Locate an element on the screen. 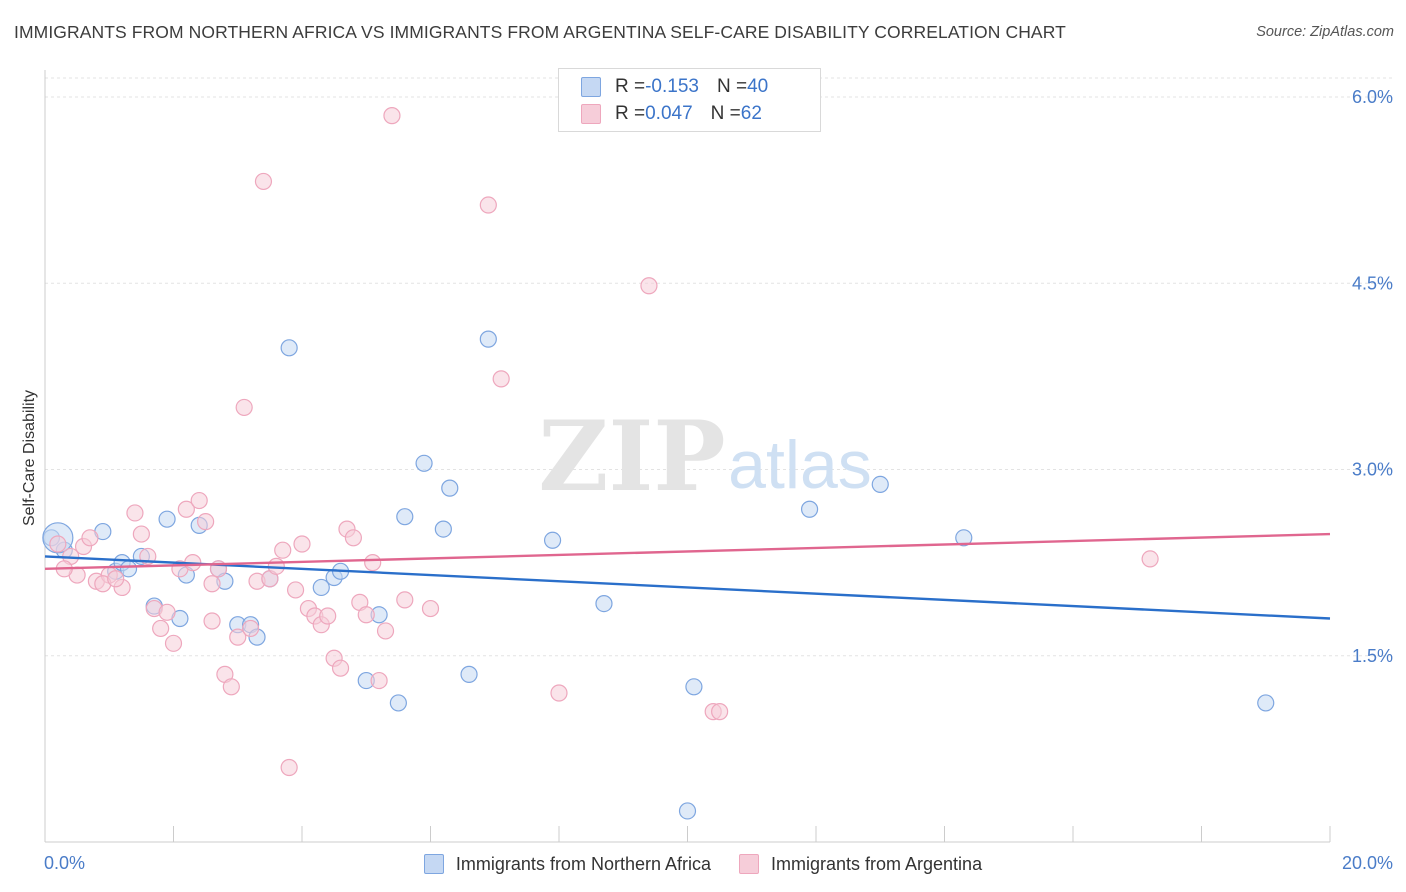 The width and height of the screenshot is (1406, 892). correlation-legend: R = -0.153 N = 40 R = 0.047 N = 62 is located at coordinates (689, 100).